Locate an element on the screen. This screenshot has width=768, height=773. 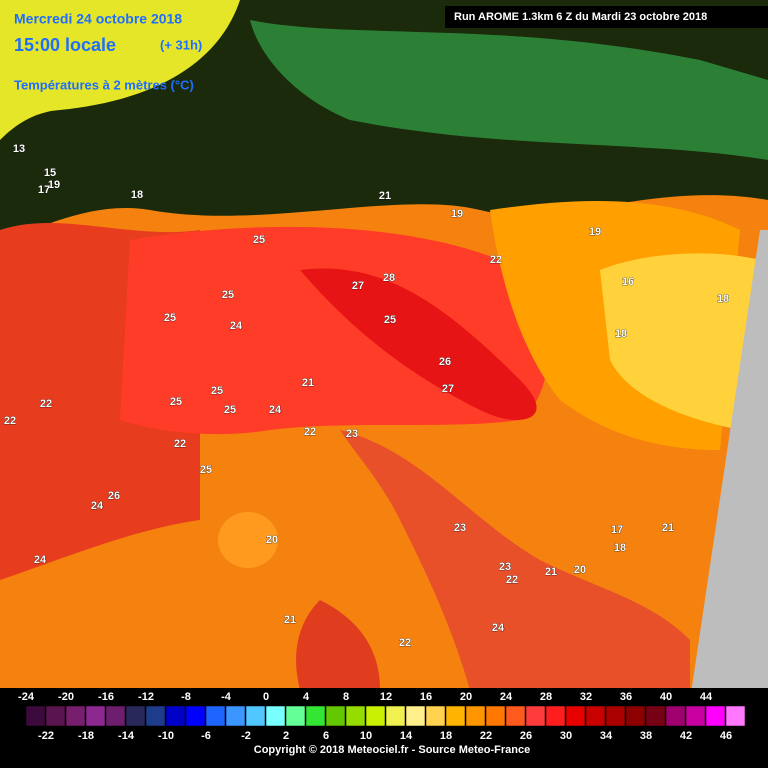
legend-top-label: 20 is located at coordinates (466, 697).